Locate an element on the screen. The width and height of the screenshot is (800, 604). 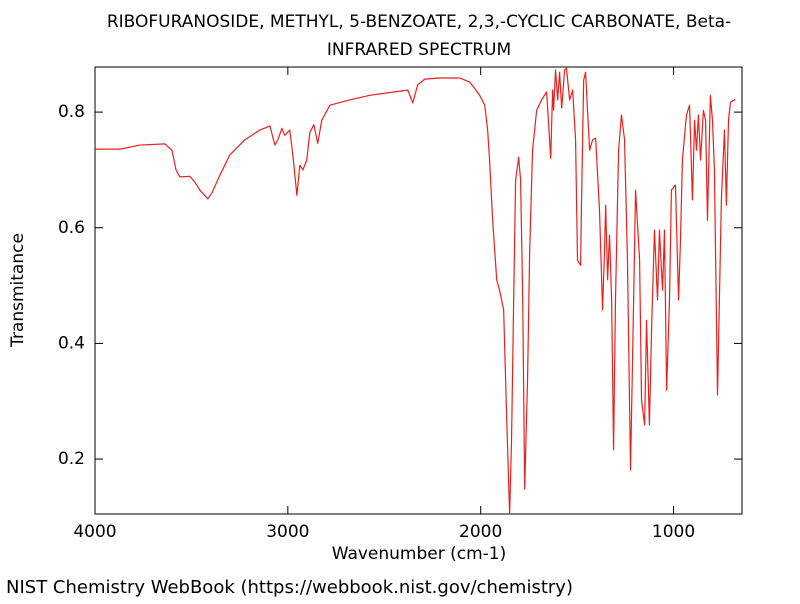
x-tick-label: 3000 is located at coordinates (287, 532).